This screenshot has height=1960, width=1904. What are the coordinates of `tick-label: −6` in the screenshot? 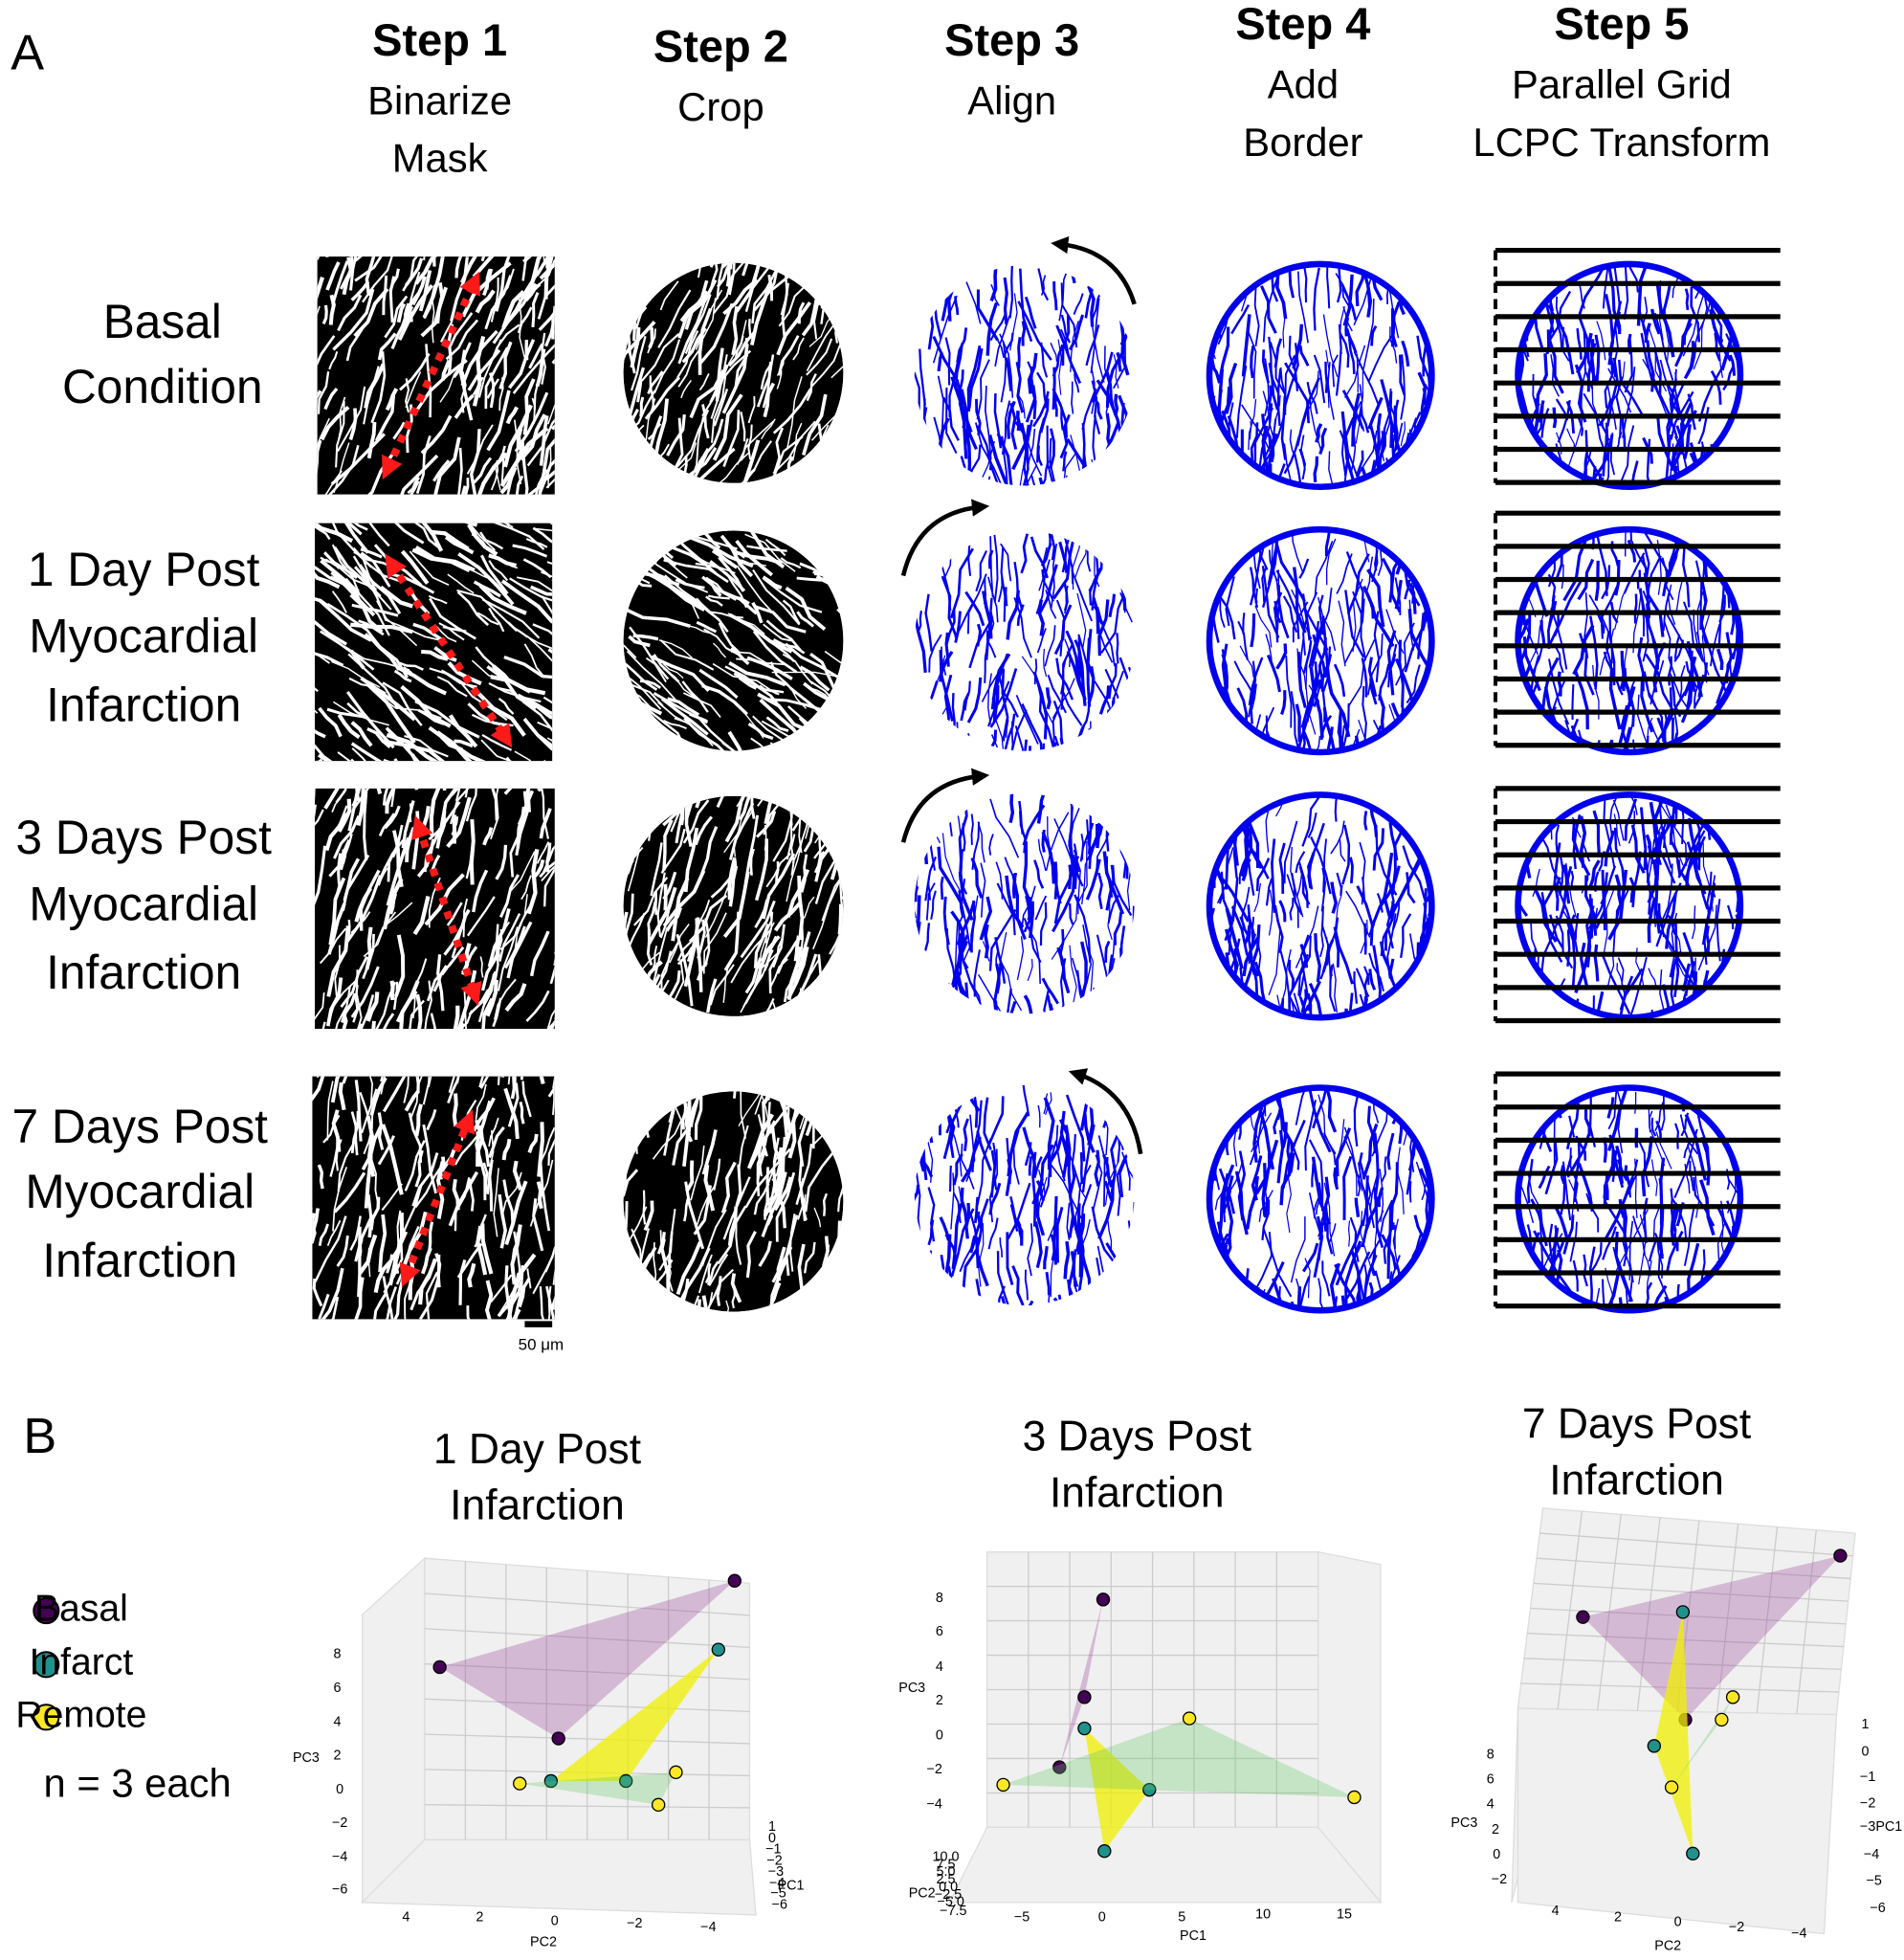 It's located at (779, 1905).